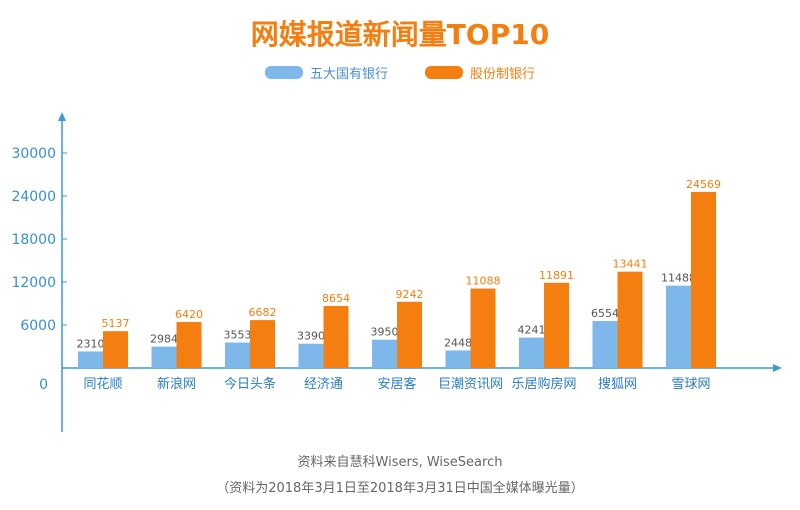 This screenshot has width=800, height=510. I want to click on data-label: 2984, so click(164, 339).